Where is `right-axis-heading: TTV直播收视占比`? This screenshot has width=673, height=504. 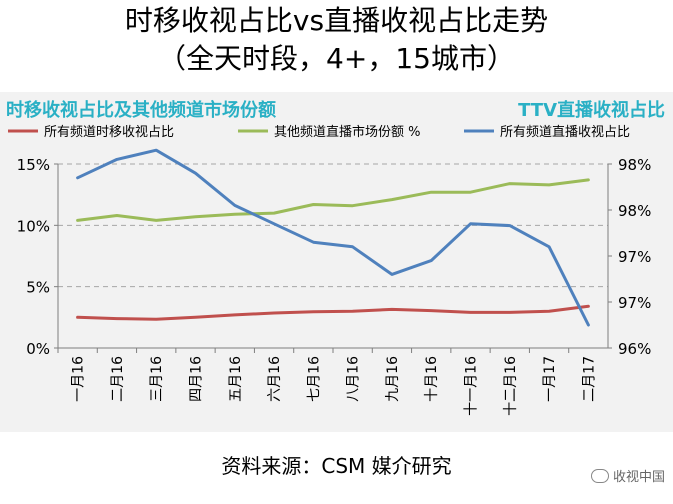
right-axis-heading: TTV直播收视占比 is located at coordinates (591, 110).